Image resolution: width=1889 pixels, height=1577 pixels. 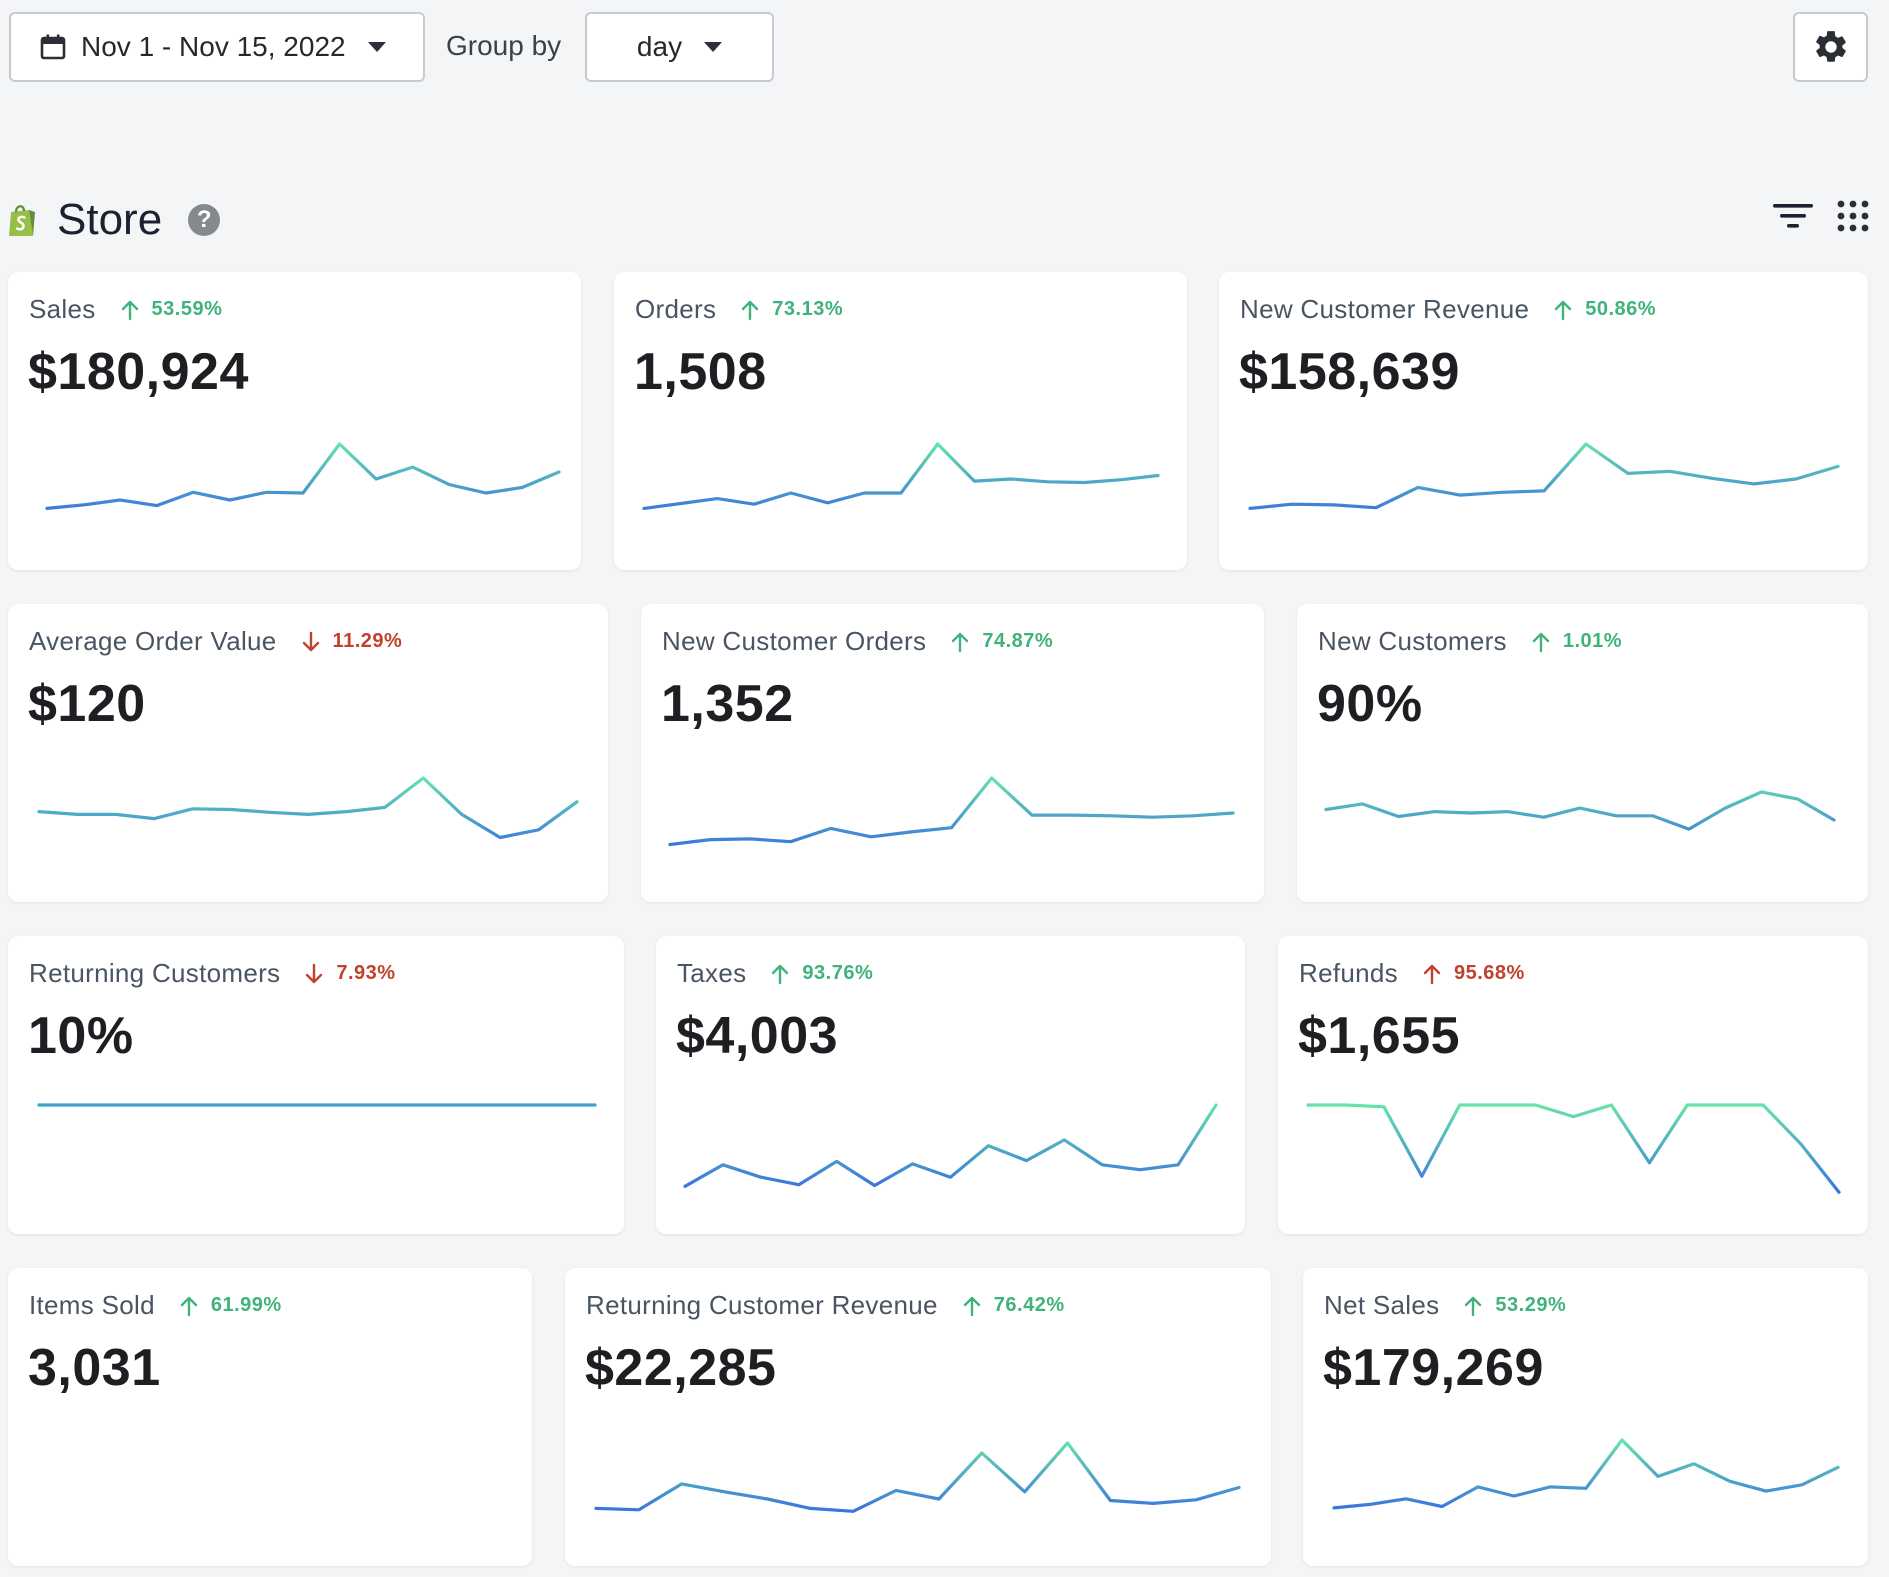 I want to click on group-by-label: Group by, so click(x=504, y=45).